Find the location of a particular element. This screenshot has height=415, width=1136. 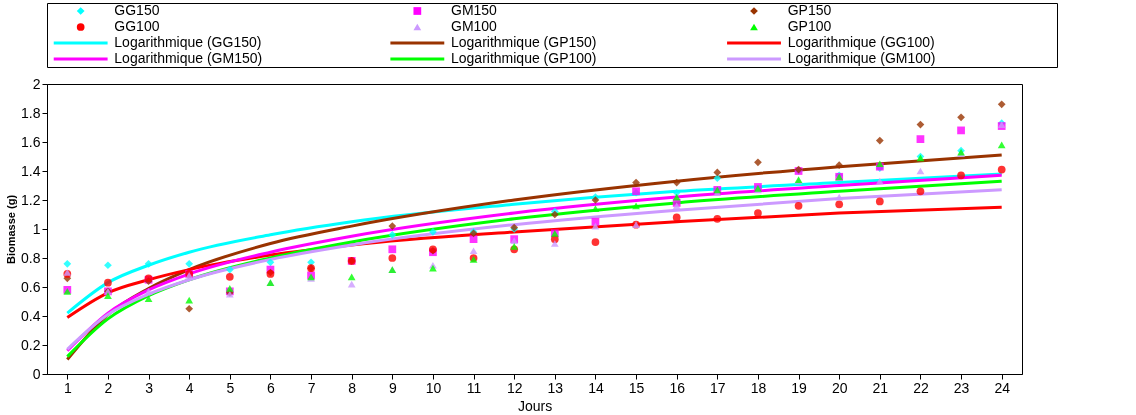

x-tick-label: 20 is located at coordinates (839, 387).